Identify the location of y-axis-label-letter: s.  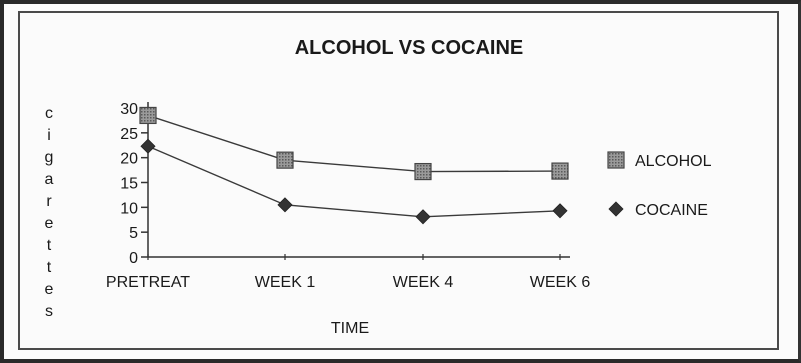
(49, 311).